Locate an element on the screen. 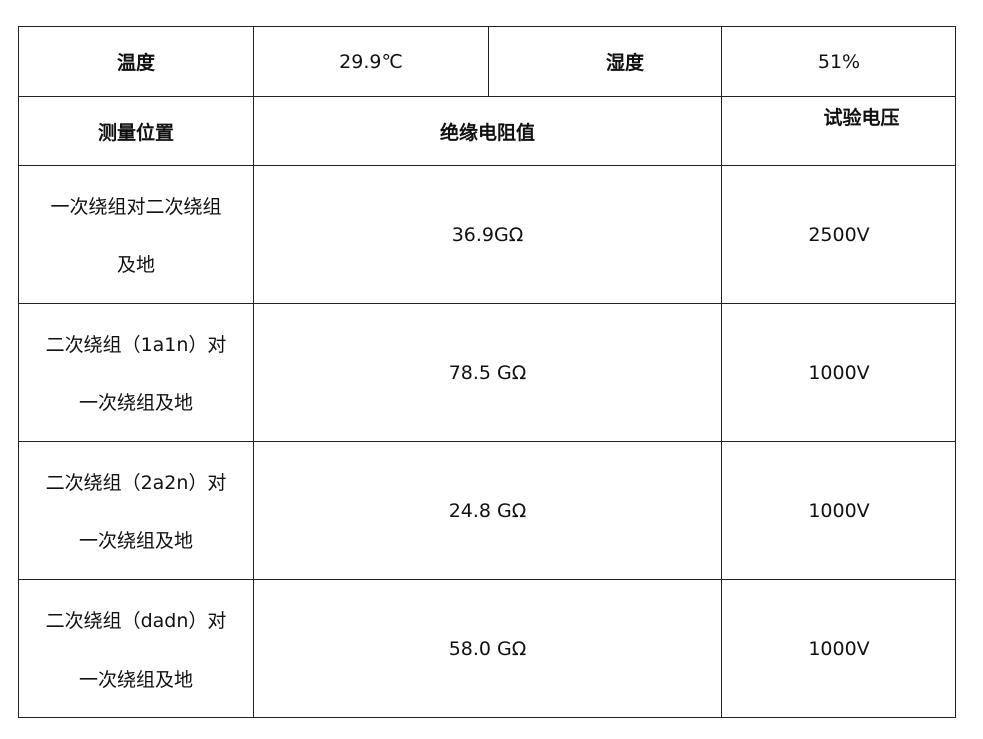 Image resolution: width=983 pixels, height=739 pixels. resistance-cell: 24.8 GΩ is located at coordinates (488, 511).